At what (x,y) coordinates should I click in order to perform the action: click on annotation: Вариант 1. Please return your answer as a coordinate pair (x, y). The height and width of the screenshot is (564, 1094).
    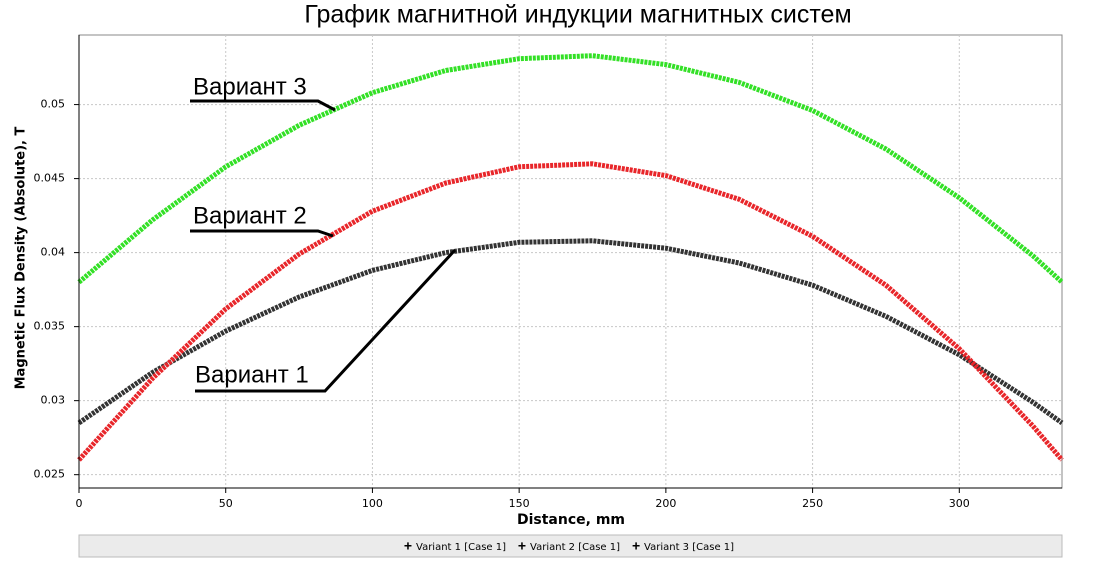
    Looking at the image, I should click on (252, 374).